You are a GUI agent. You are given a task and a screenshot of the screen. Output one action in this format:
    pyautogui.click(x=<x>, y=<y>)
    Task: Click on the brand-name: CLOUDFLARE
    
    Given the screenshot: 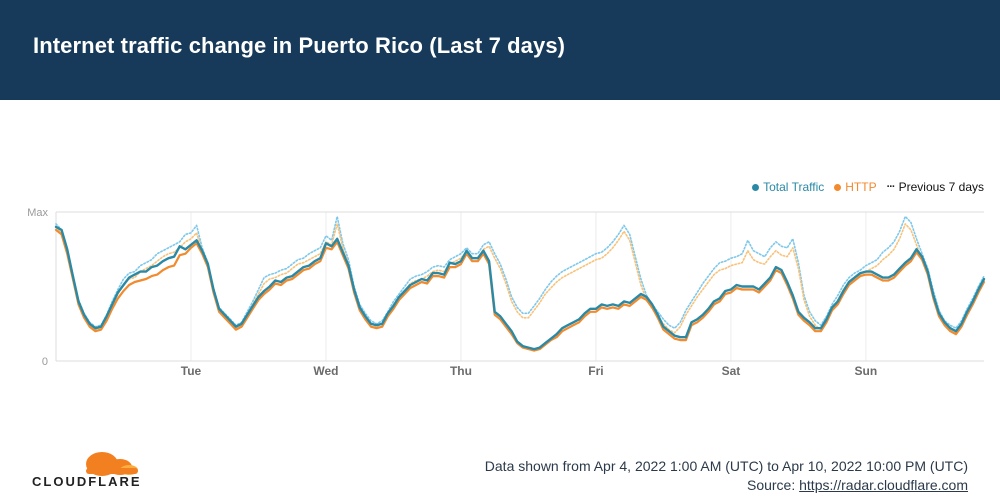 What is the action you would take?
    pyautogui.click(x=87, y=481)
    